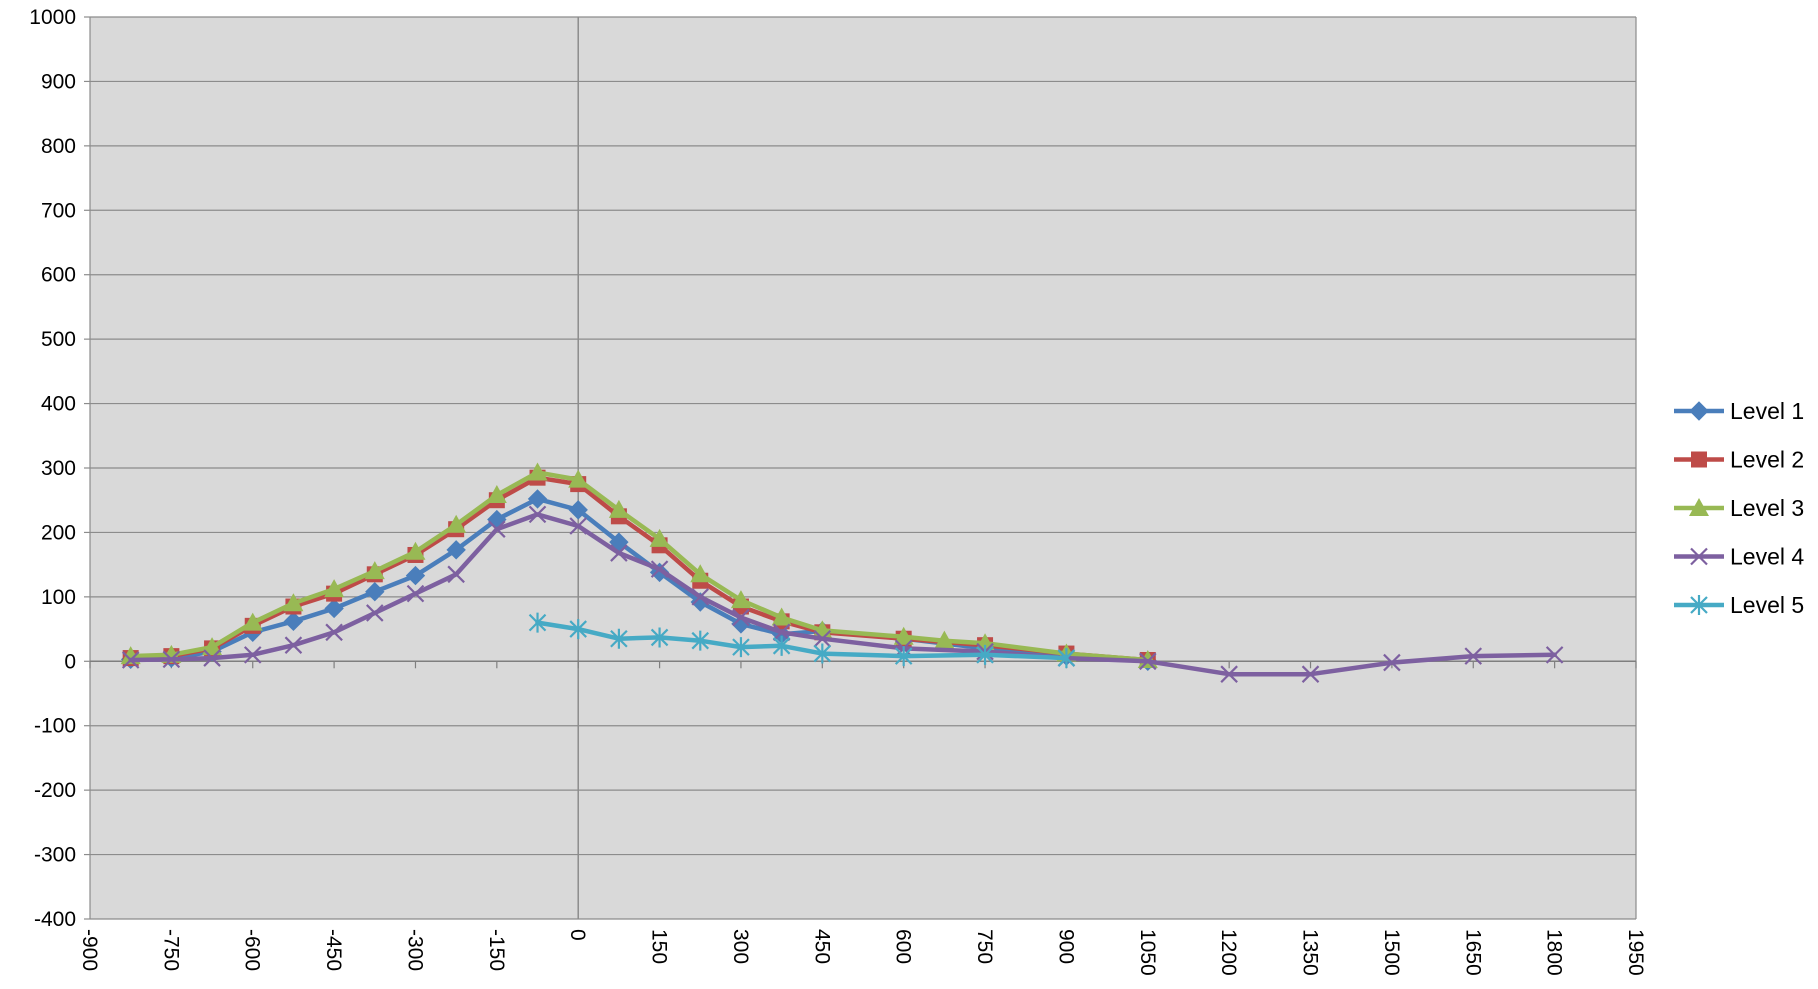 The width and height of the screenshot is (1818, 989). I want to click on x-tick-label: 1650, so click(1472, 952).